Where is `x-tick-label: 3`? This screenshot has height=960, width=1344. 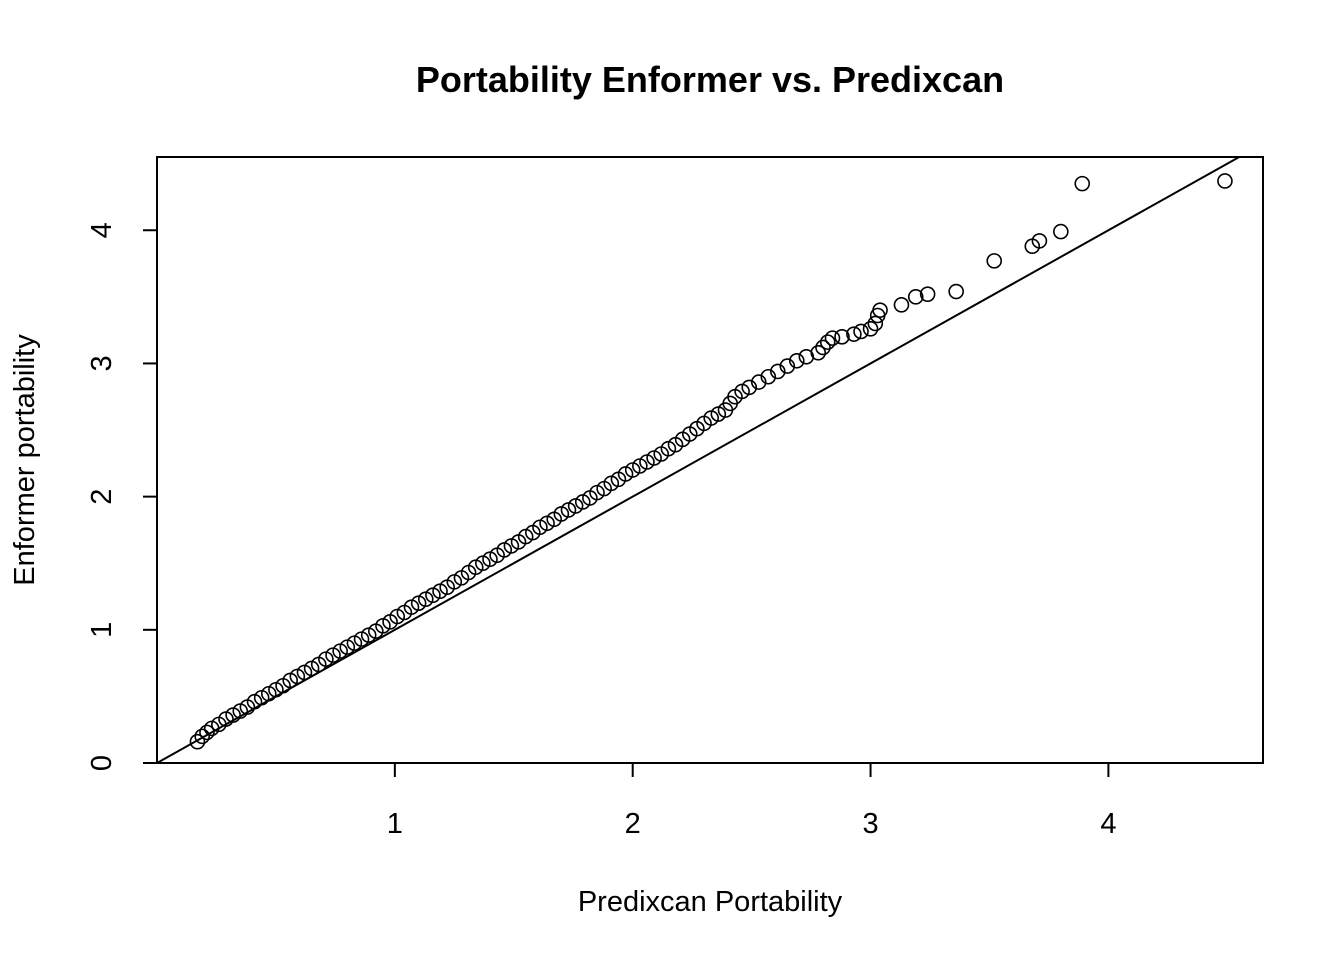
x-tick-label: 3 is located at coordinates (870, 824).